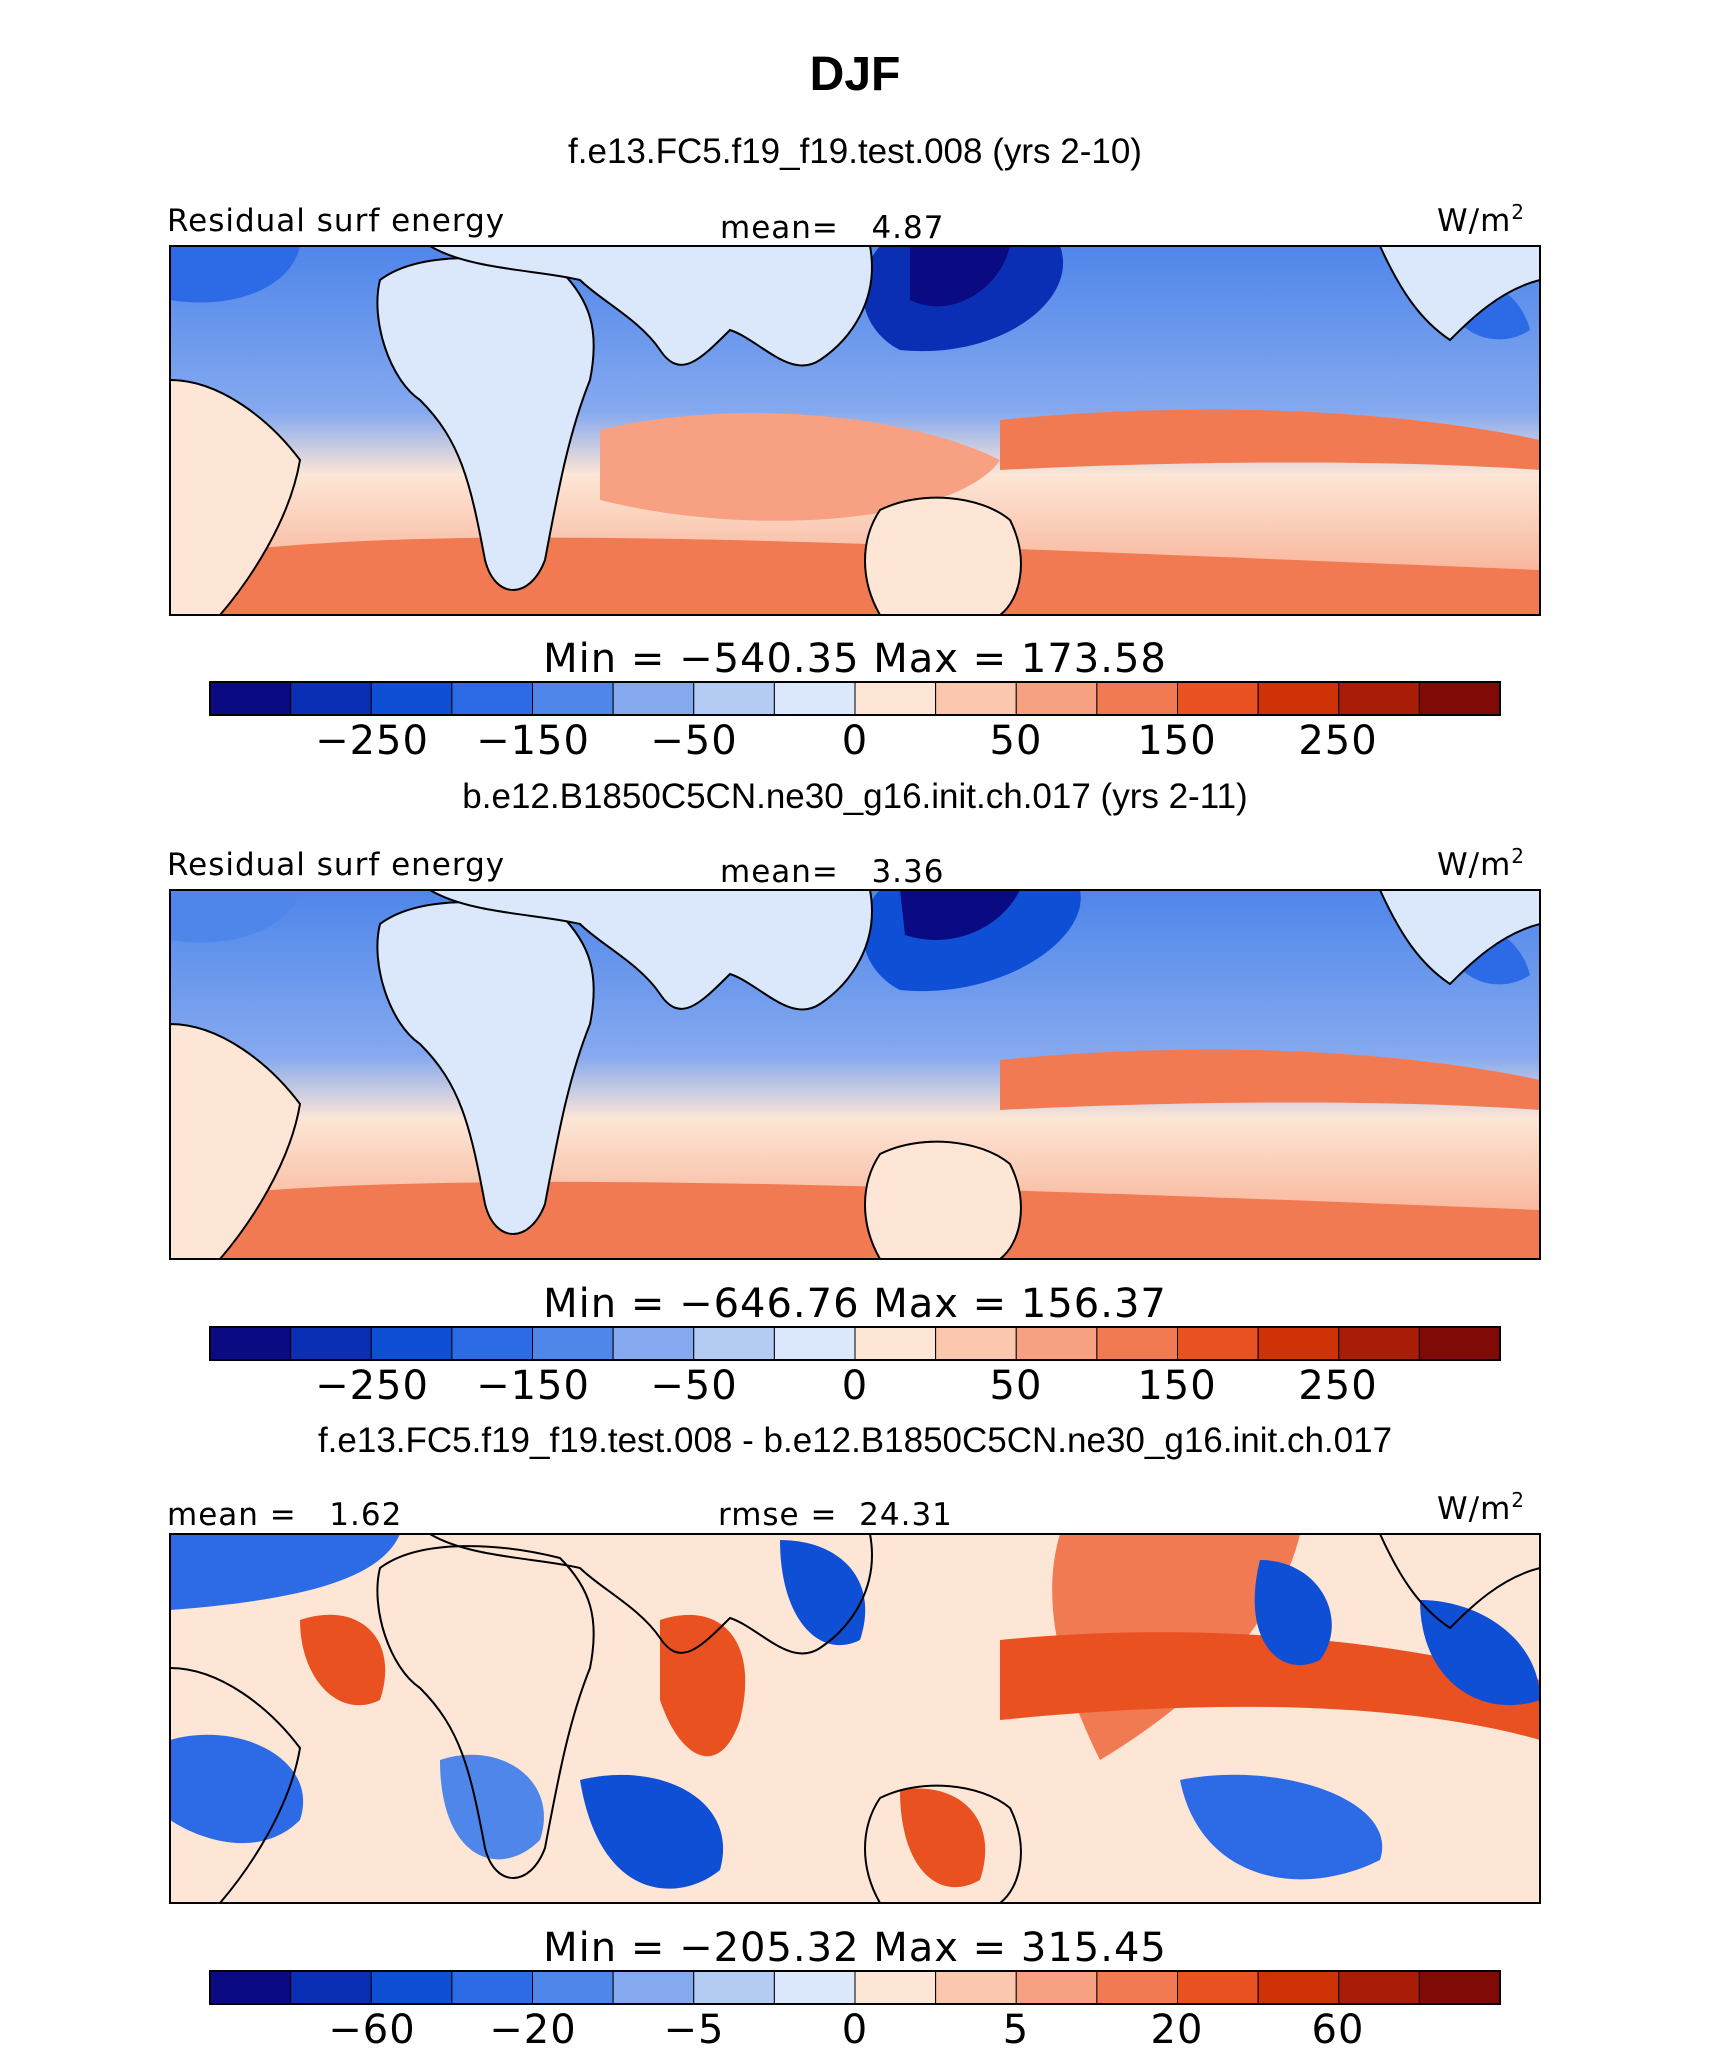  I want to click on panel-1-colorbar-labels: −250 −150 −50 0 50 150 250, so click(846, 741).